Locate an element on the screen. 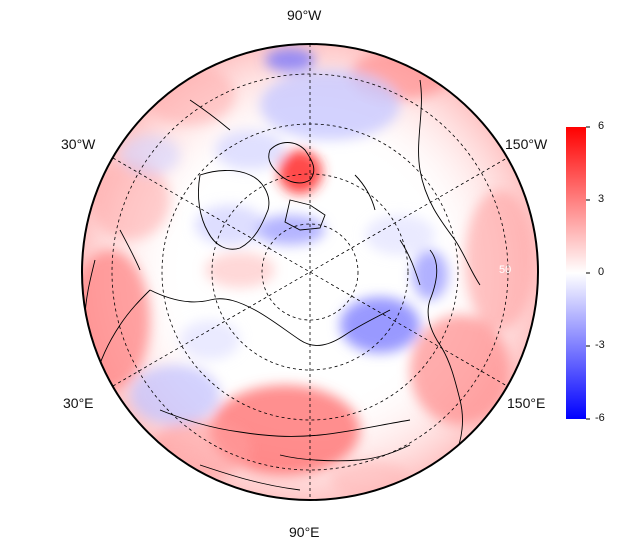 Image resolution: width=625 pixels, height=552 pixels. colorbar-ticks is located at coordinates (588, 273).